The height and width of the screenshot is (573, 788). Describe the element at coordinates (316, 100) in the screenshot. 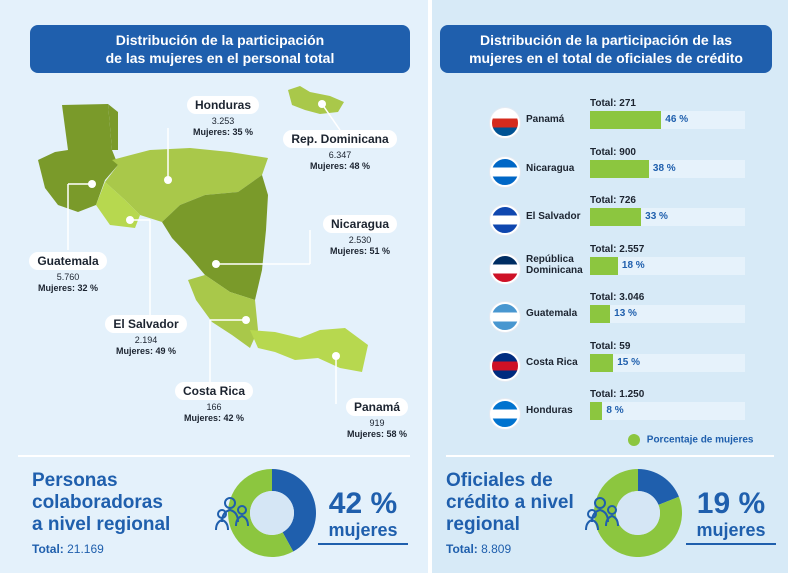

I see `map-dominican-republic` at that location.